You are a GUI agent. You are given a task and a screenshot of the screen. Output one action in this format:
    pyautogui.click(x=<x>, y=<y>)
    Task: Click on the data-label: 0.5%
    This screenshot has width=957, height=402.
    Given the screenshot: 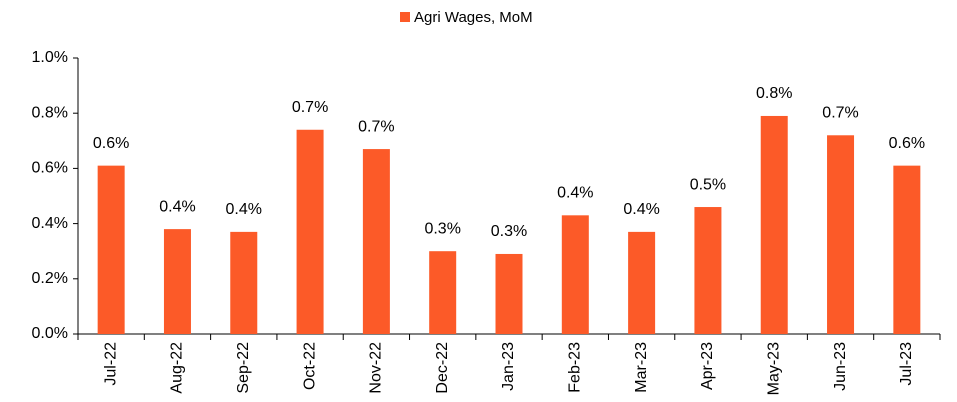 What is the action you would take?
    pyautogui.click(x=708, y=184)
    